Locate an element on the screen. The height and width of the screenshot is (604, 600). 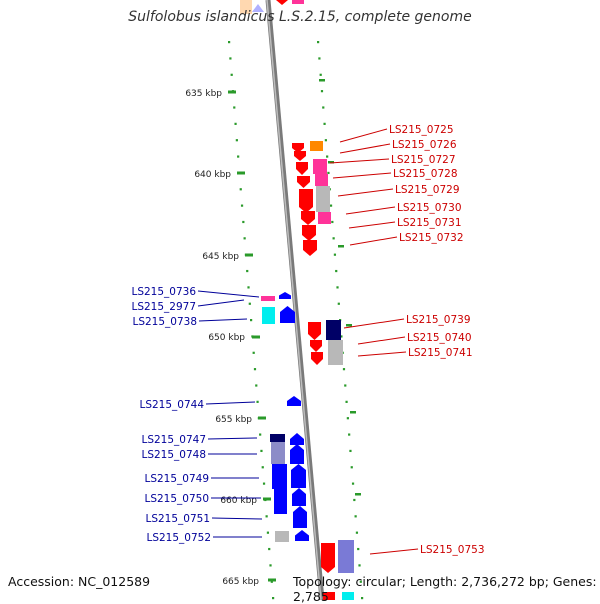
gene-label: LS215_0728 is located at coordinates (425, 174).